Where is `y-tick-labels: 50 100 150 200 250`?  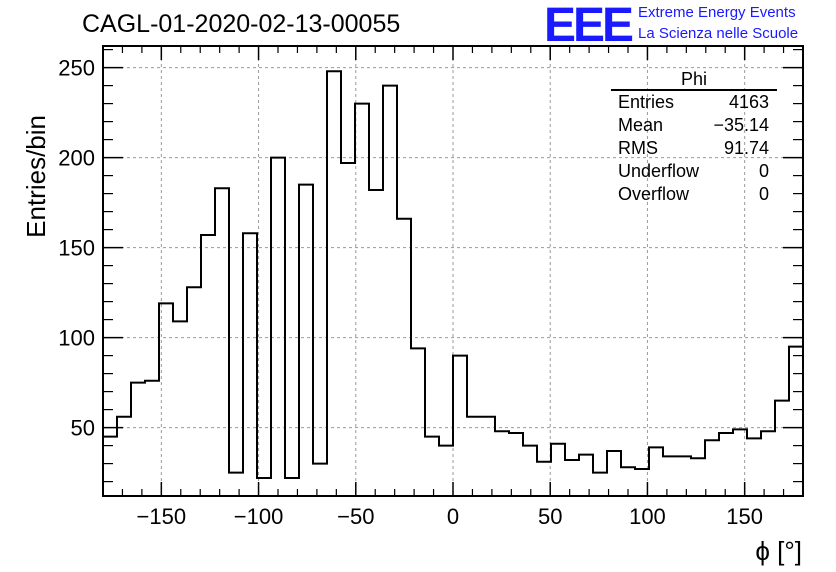 y-tick-labels: 50 100 150 200 250 is located at coordinates (76, 248).